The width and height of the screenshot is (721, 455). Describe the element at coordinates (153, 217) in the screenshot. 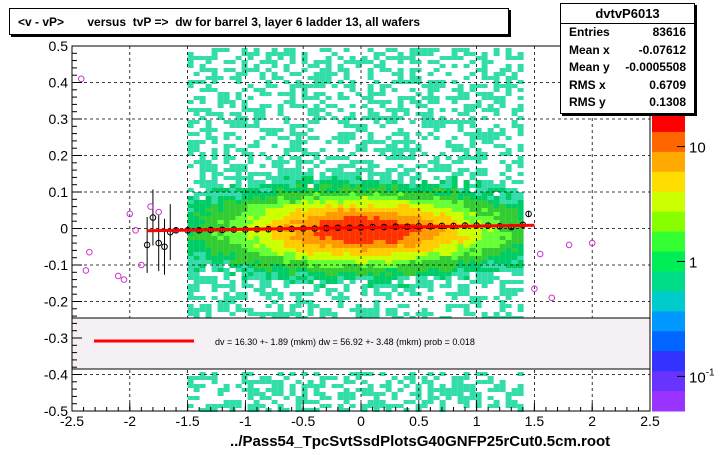

I see `profile-point` at that location.